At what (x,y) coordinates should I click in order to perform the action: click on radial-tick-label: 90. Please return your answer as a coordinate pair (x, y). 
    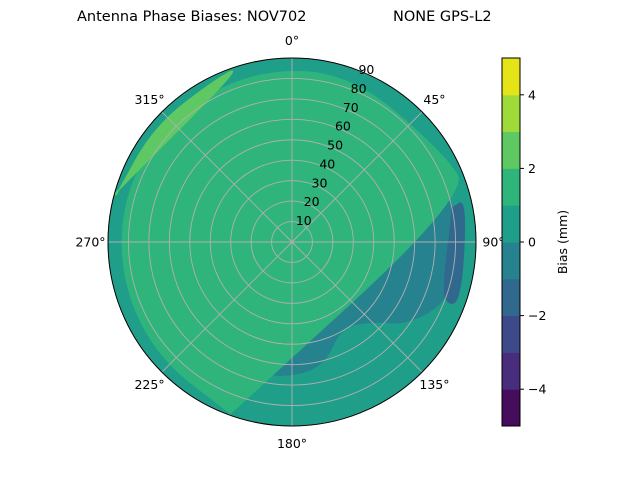
    Looking at the image, I should click on (366, 69).